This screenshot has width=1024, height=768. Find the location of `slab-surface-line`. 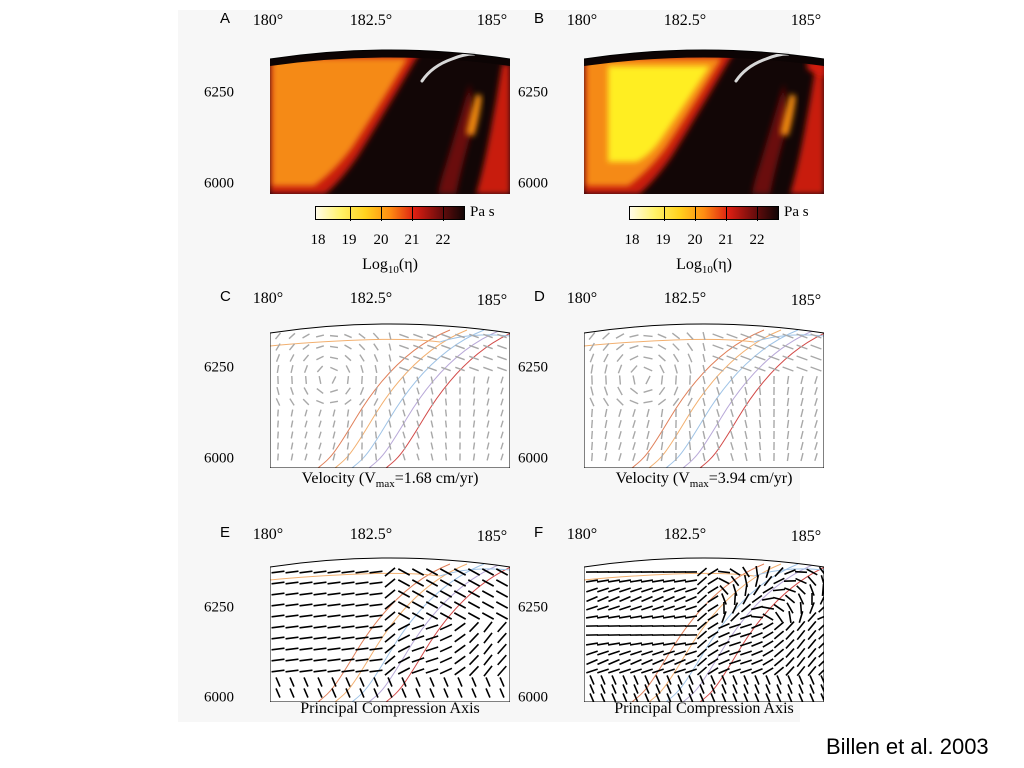

slab-surface-line is located at coordinates (448, 67).